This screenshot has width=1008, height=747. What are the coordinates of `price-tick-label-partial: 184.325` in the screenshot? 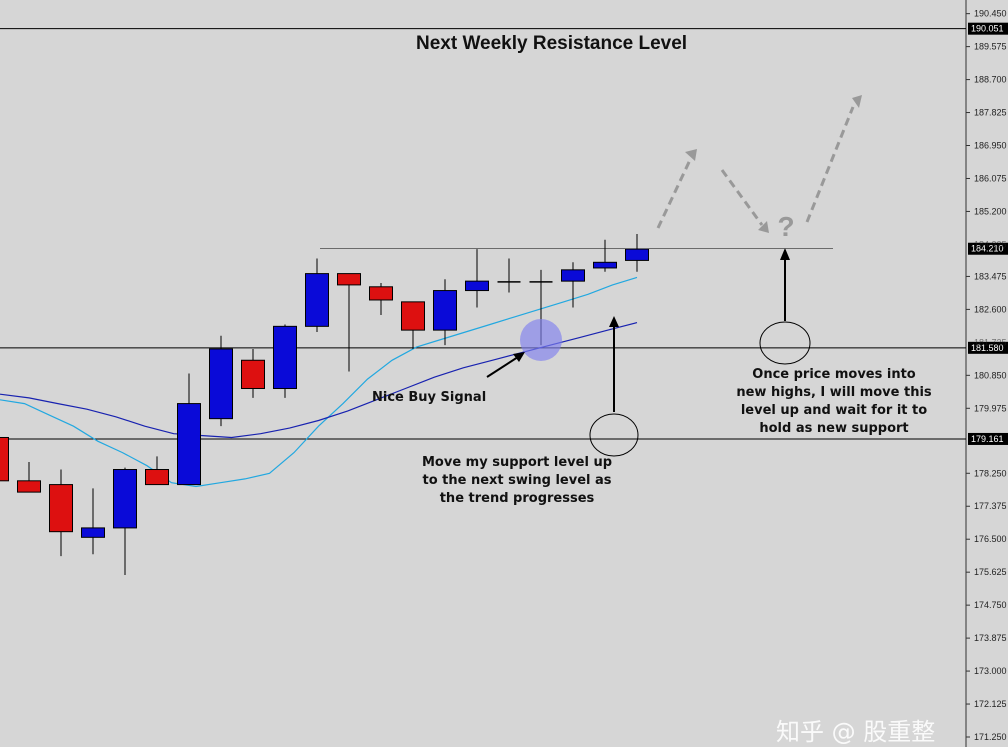 It's located at (990, 244).